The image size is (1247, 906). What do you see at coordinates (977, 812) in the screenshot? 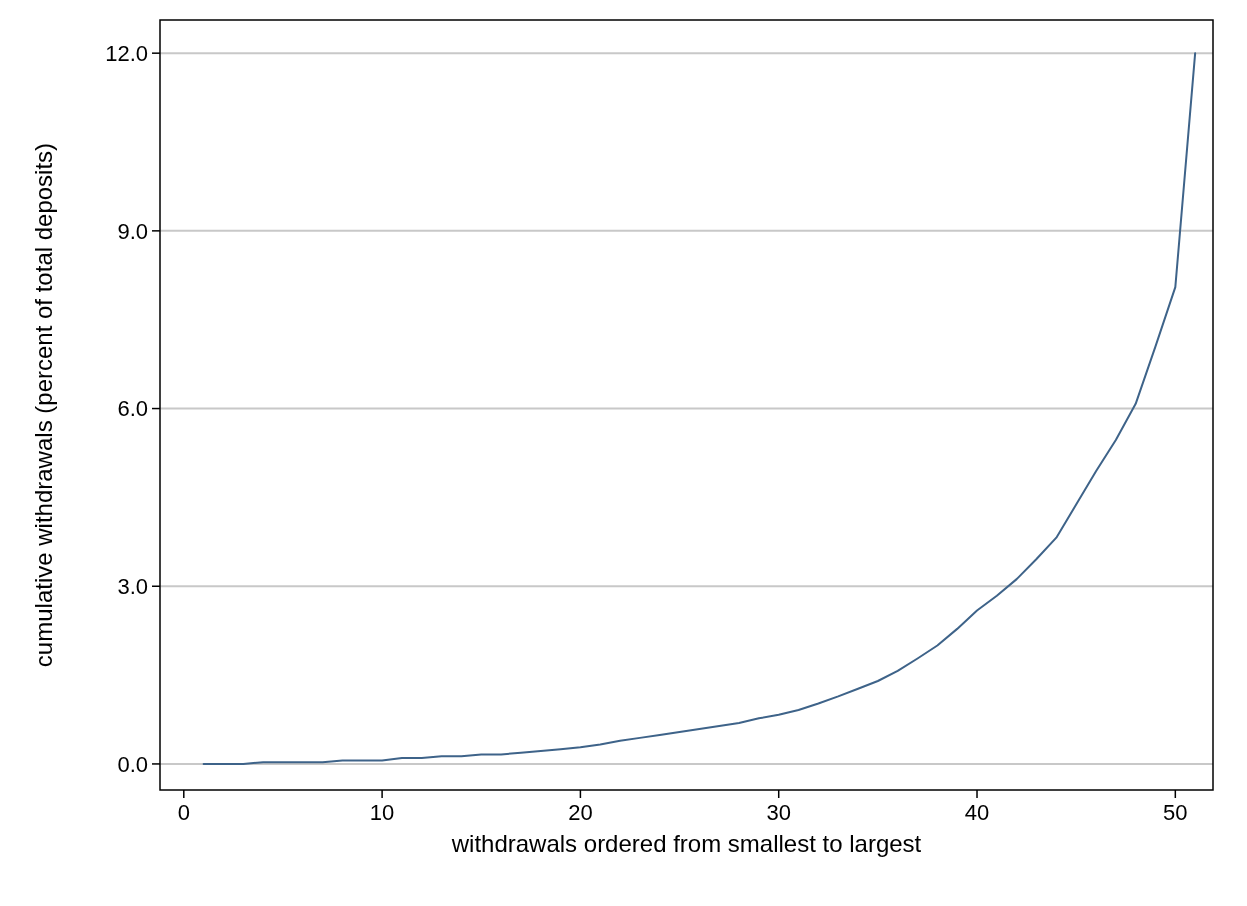
I see `x-tick-label: 40` at bounding box center [977, 812].